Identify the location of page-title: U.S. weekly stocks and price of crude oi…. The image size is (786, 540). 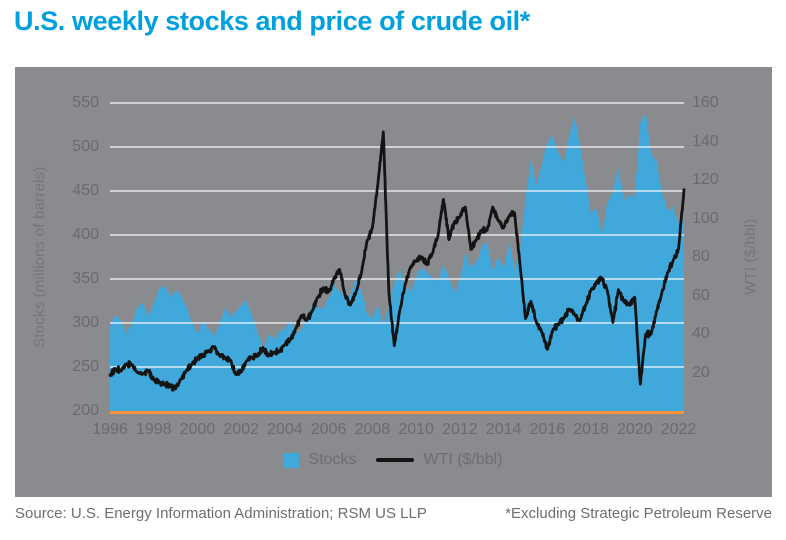
(272, 21).